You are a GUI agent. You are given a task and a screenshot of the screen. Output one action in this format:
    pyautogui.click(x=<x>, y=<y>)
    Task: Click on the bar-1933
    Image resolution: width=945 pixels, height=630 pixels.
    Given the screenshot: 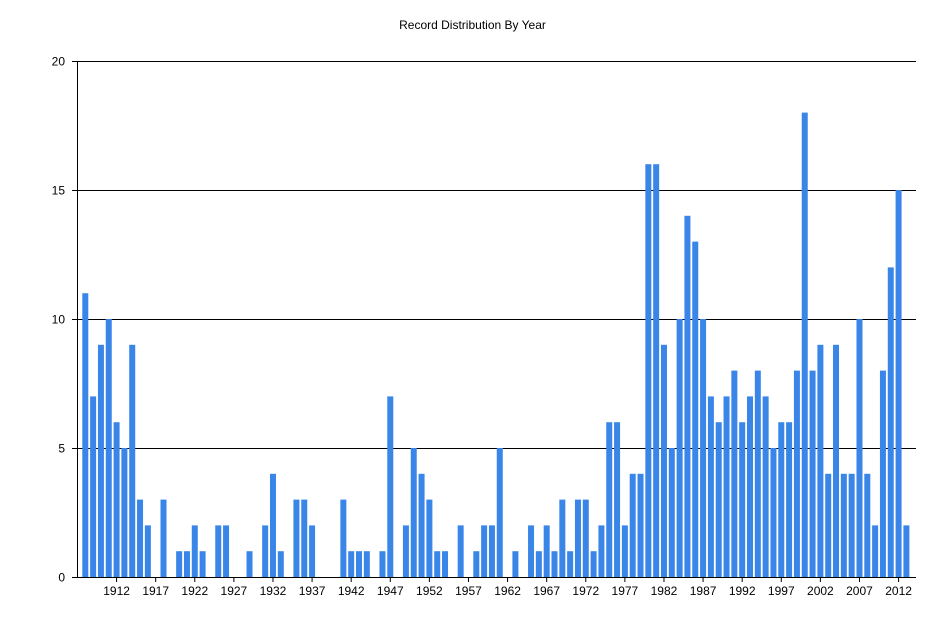 What is the action you would take?
    pyautogui.click(x=280, y=564)
    